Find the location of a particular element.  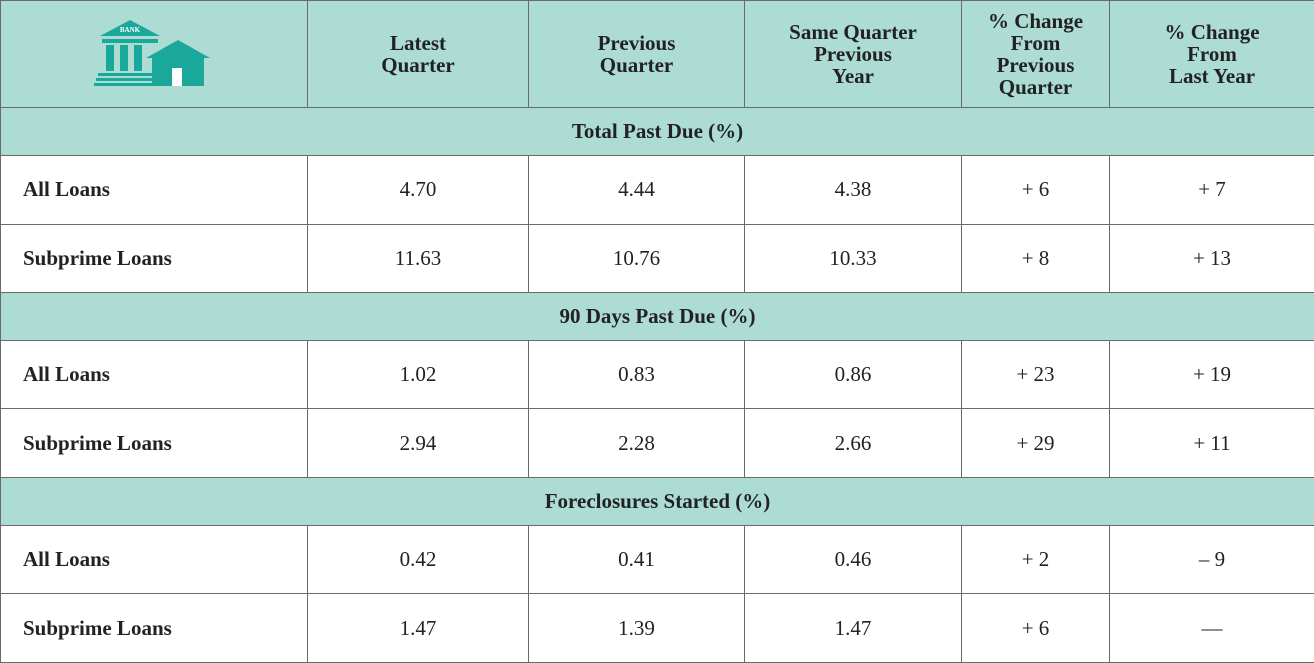

section-row: 90 Days Past Due (%) is located at coordinates (657, 316).